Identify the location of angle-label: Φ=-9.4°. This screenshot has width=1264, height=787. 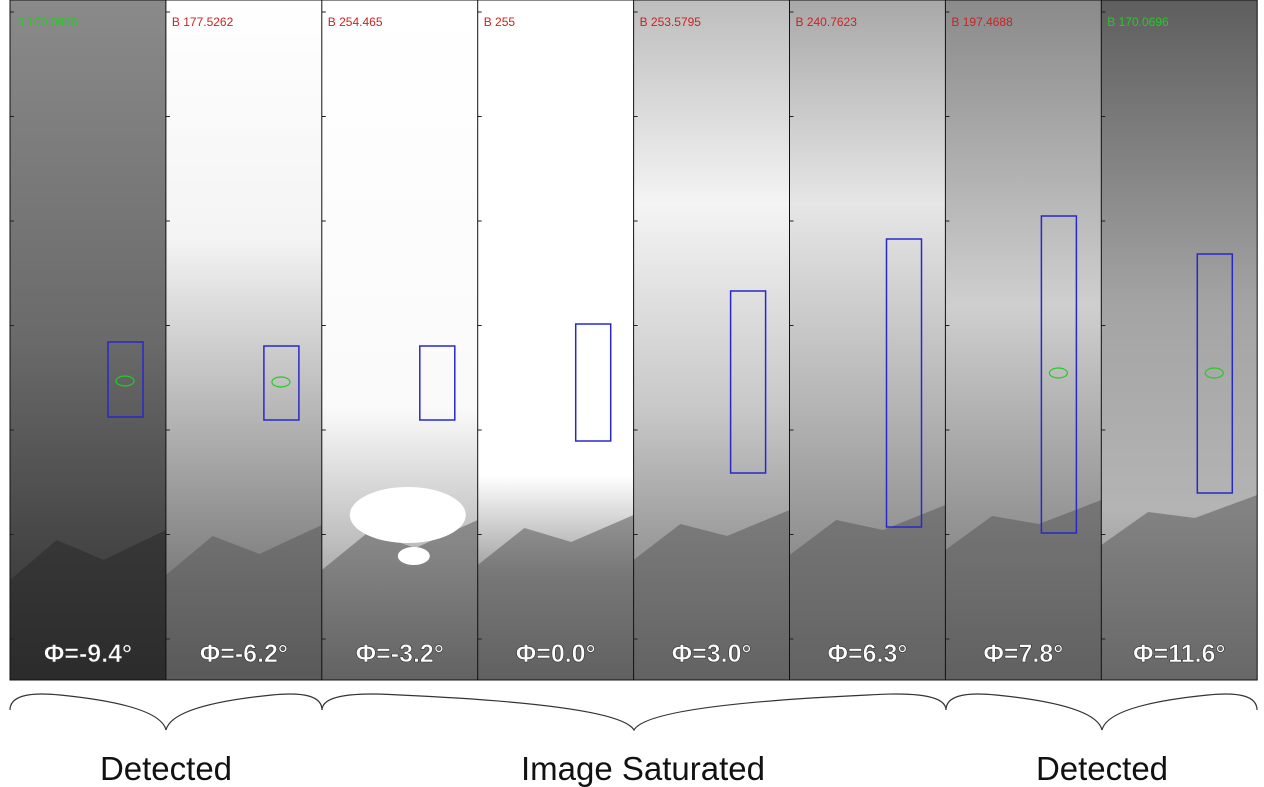
(88, 654).